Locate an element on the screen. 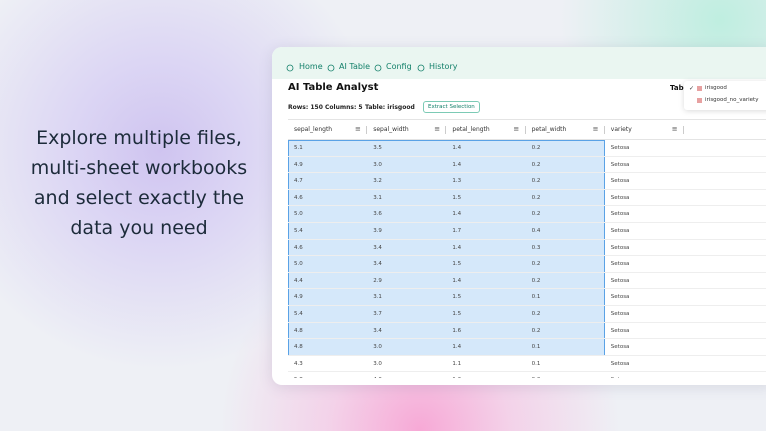  table-cell: 3.2 is located at coordinates (377, 181).